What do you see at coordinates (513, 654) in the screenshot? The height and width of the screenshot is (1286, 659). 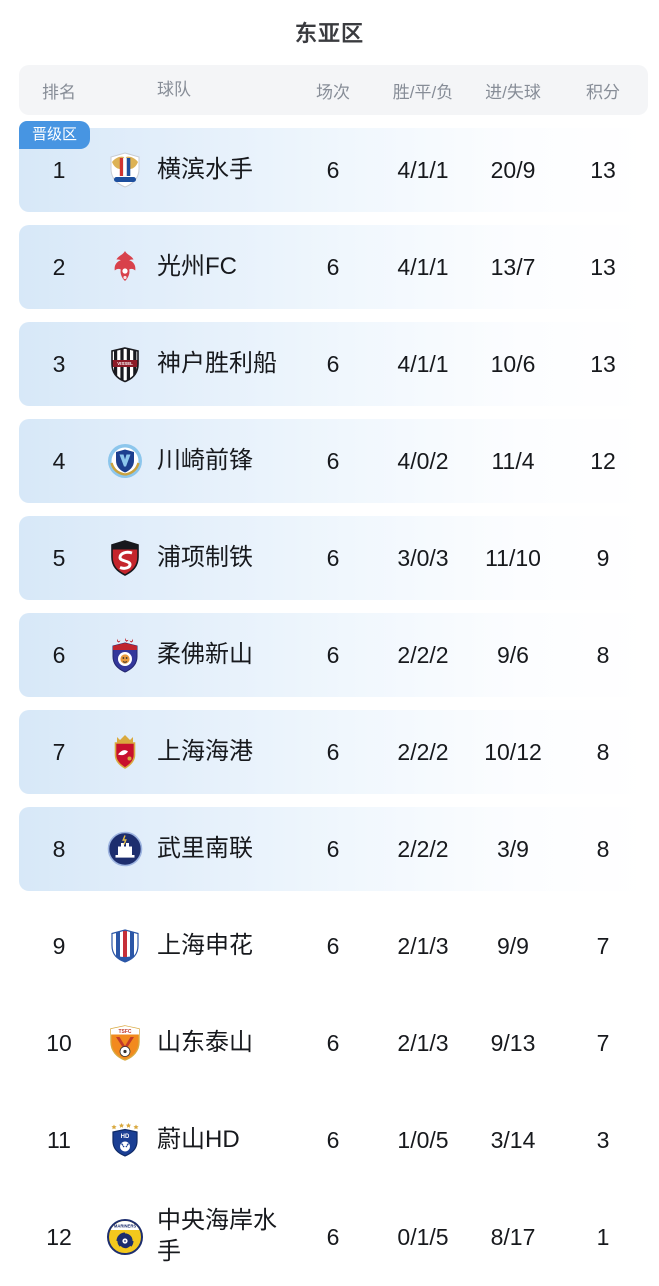 I see `goals-cell: 9/6` at bounding box center [513, 654].